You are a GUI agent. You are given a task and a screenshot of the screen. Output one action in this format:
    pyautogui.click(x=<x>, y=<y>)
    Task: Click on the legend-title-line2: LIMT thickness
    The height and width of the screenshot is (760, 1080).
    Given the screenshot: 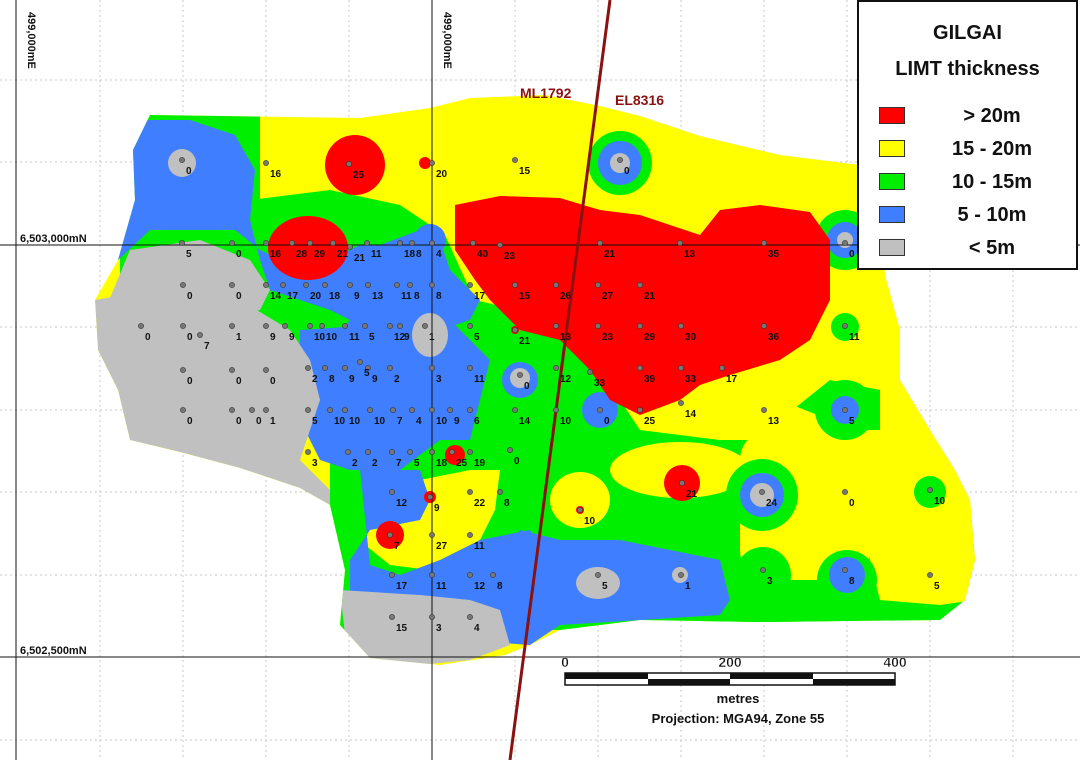 What is the action you would take?
    pyautogui.click(x=967, y=69)
    